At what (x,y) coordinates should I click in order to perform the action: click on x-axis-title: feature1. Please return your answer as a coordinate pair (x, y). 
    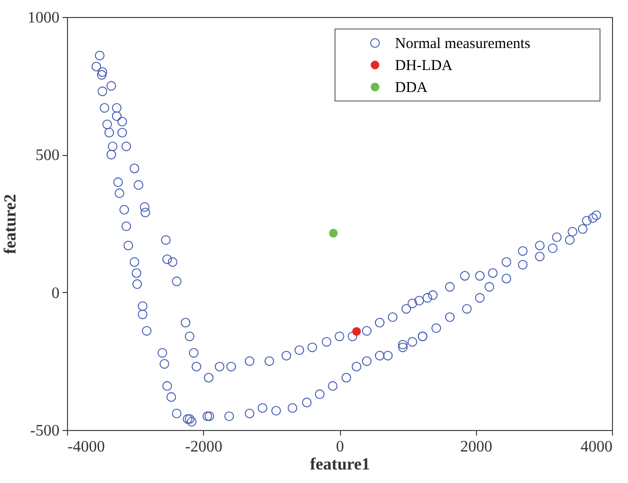
    Looking at the image, I should click on (340, 464).